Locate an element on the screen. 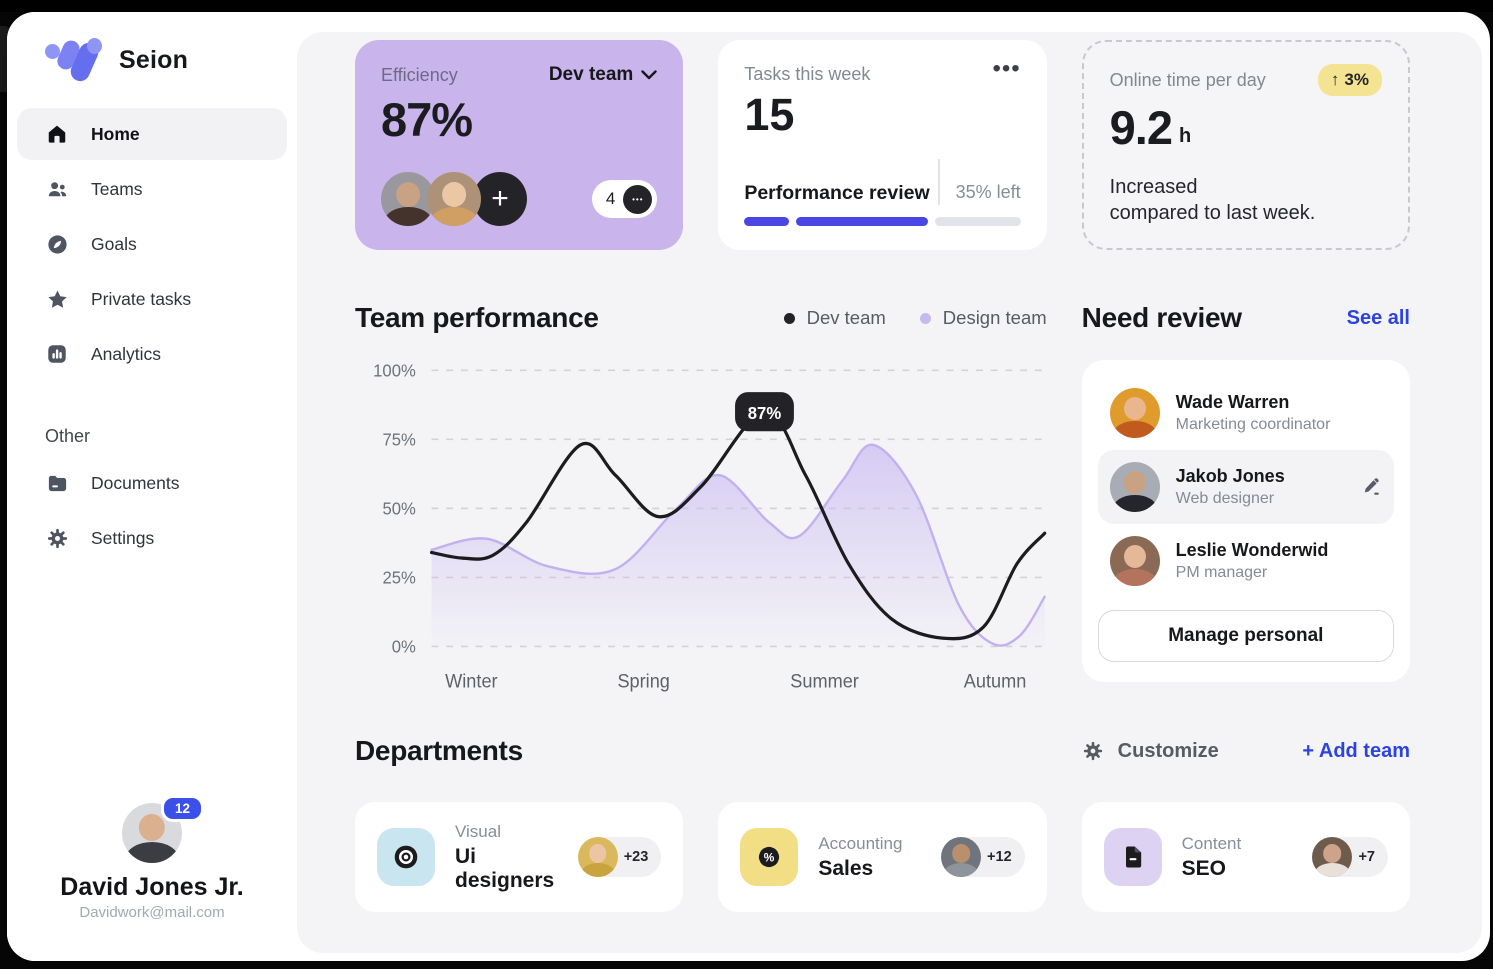 The width and height of the screenshot is (1493, 969). see-all-link: See all is located at coordinates (1378, 317).